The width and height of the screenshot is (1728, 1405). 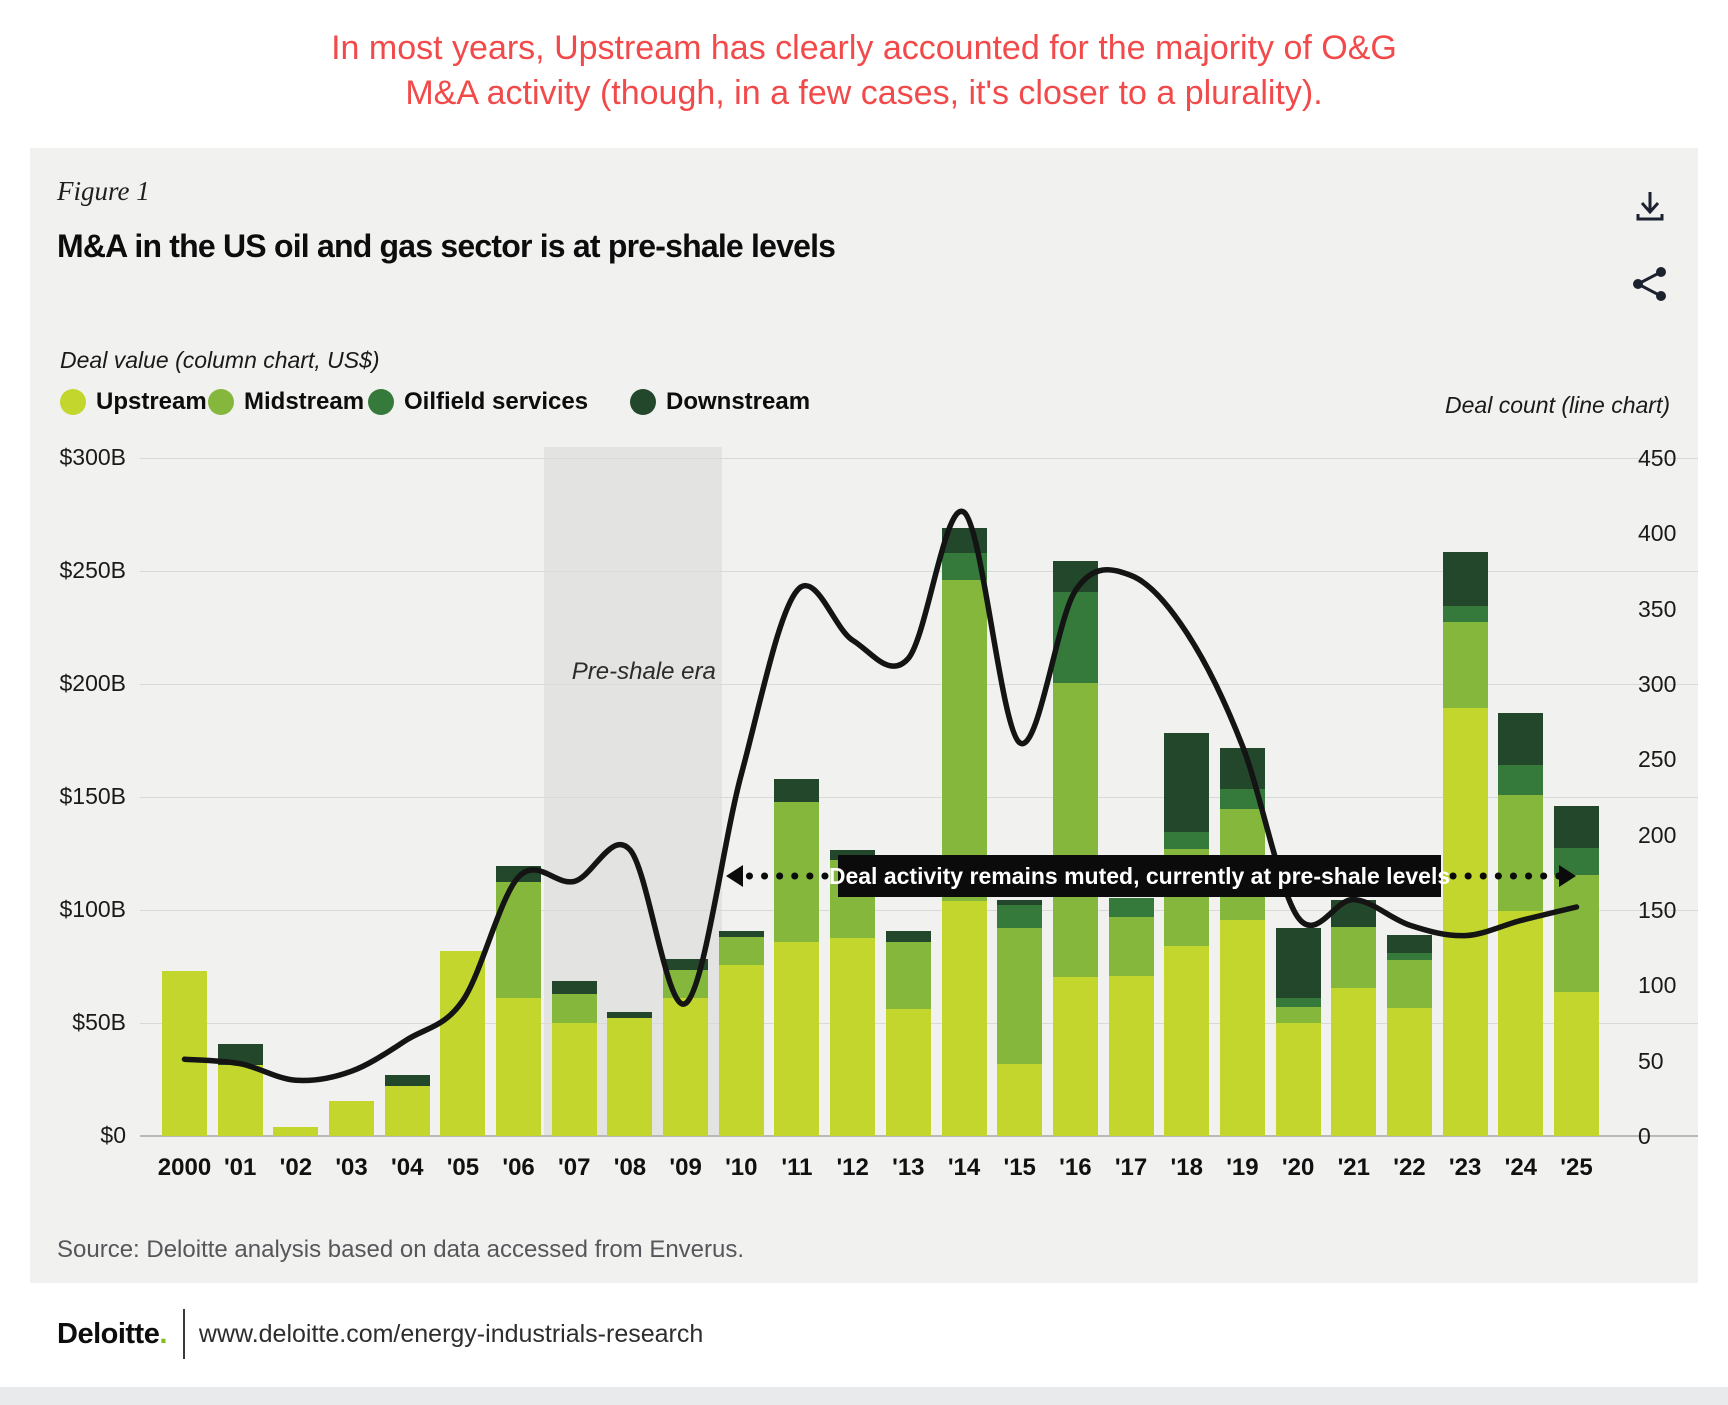 I want to click on share-button, so click(x=1650, y=284).